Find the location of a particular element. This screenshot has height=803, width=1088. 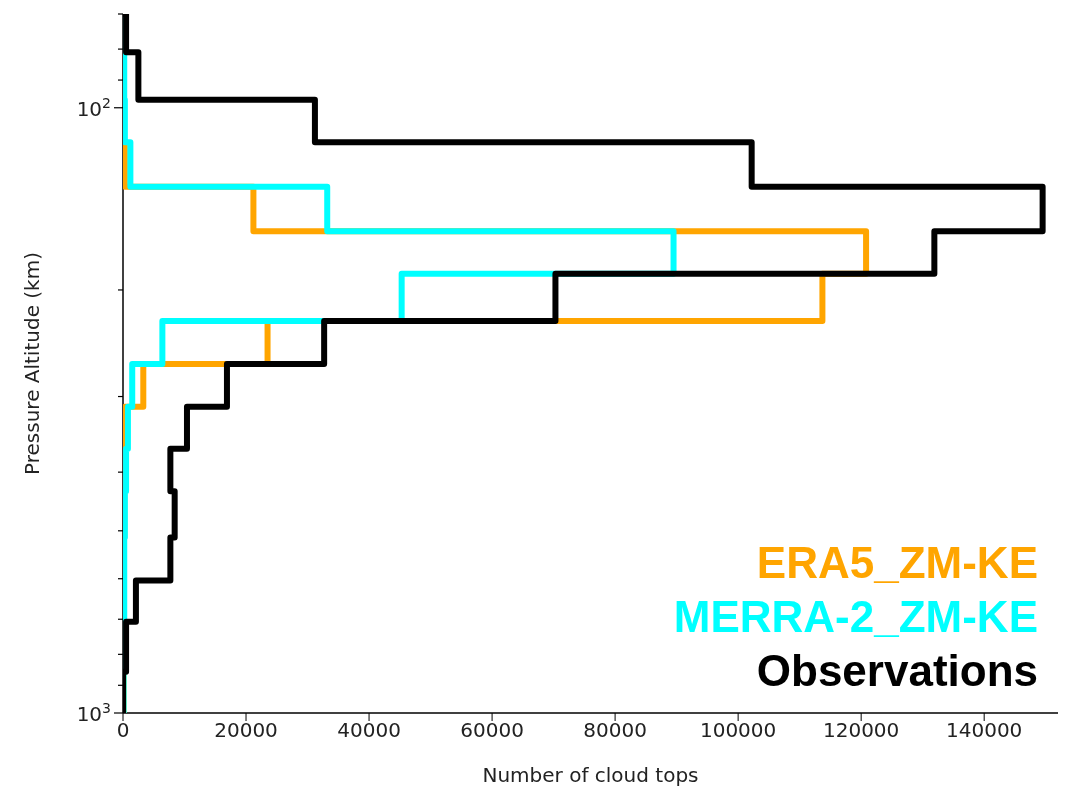

y-tick-label: 10$^{2}$ is located at coordinates (93, 107).